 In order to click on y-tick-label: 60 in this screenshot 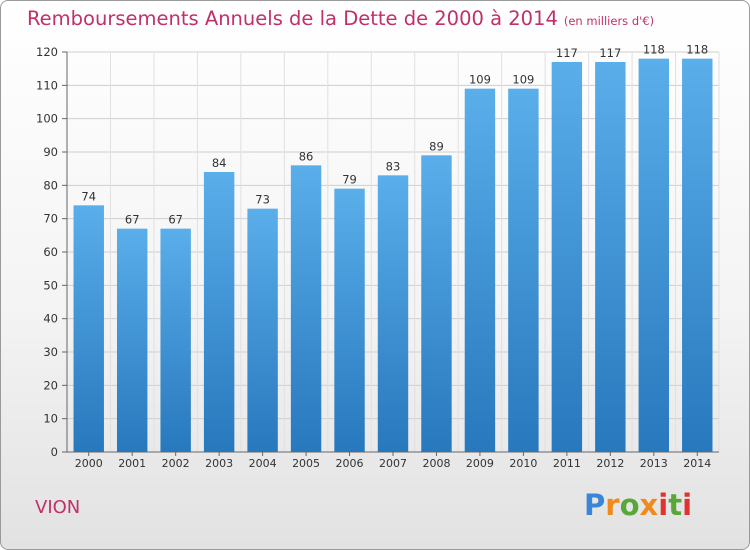, I will do `click(50, 252)`.